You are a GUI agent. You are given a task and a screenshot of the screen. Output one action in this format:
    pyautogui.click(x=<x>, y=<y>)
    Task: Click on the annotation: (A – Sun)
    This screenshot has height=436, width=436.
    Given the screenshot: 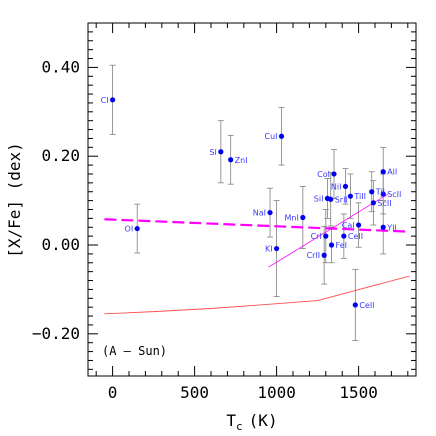 What is the action you would take?
    pyautogui.click(x=134, y=351)
    